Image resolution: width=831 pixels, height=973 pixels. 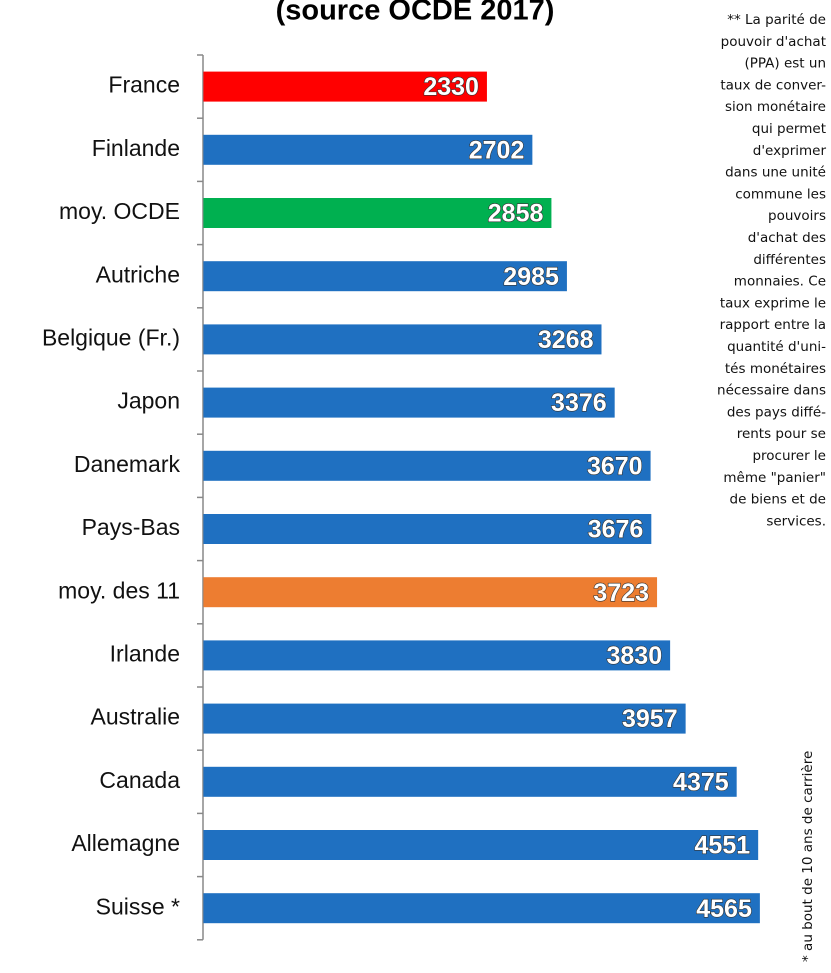 What do you see at coordinates (773, 325) in the screenshot?
I see `note-line: rapport entre la` at bounding box center [773, 325].